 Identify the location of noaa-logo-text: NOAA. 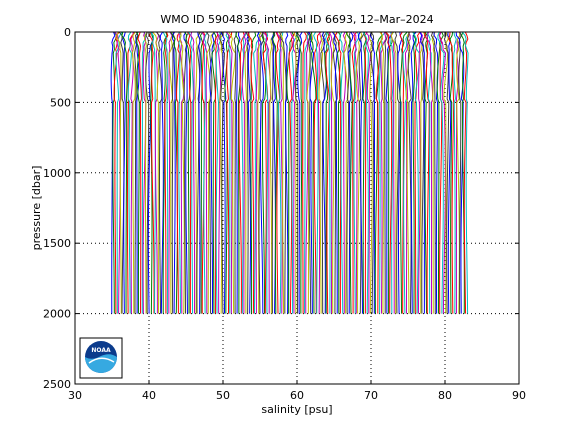
(101, 350).